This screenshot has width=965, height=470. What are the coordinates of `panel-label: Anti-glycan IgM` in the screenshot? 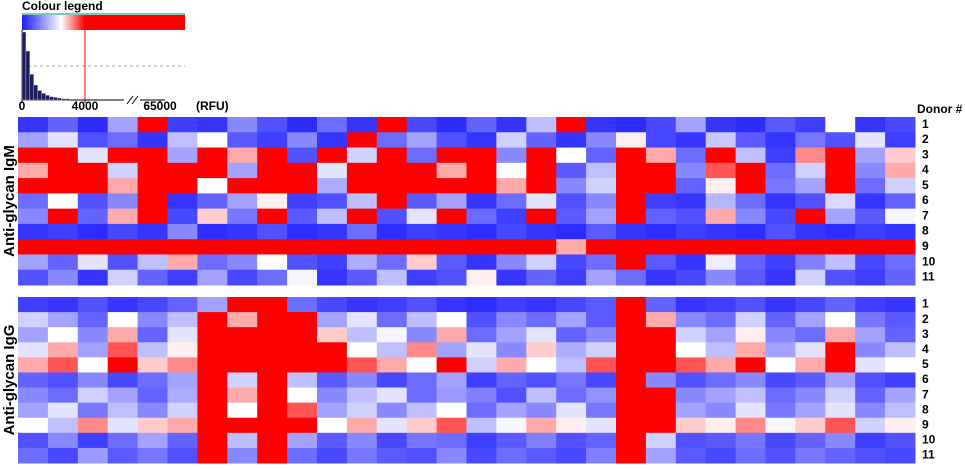 It's located at (9, 201).